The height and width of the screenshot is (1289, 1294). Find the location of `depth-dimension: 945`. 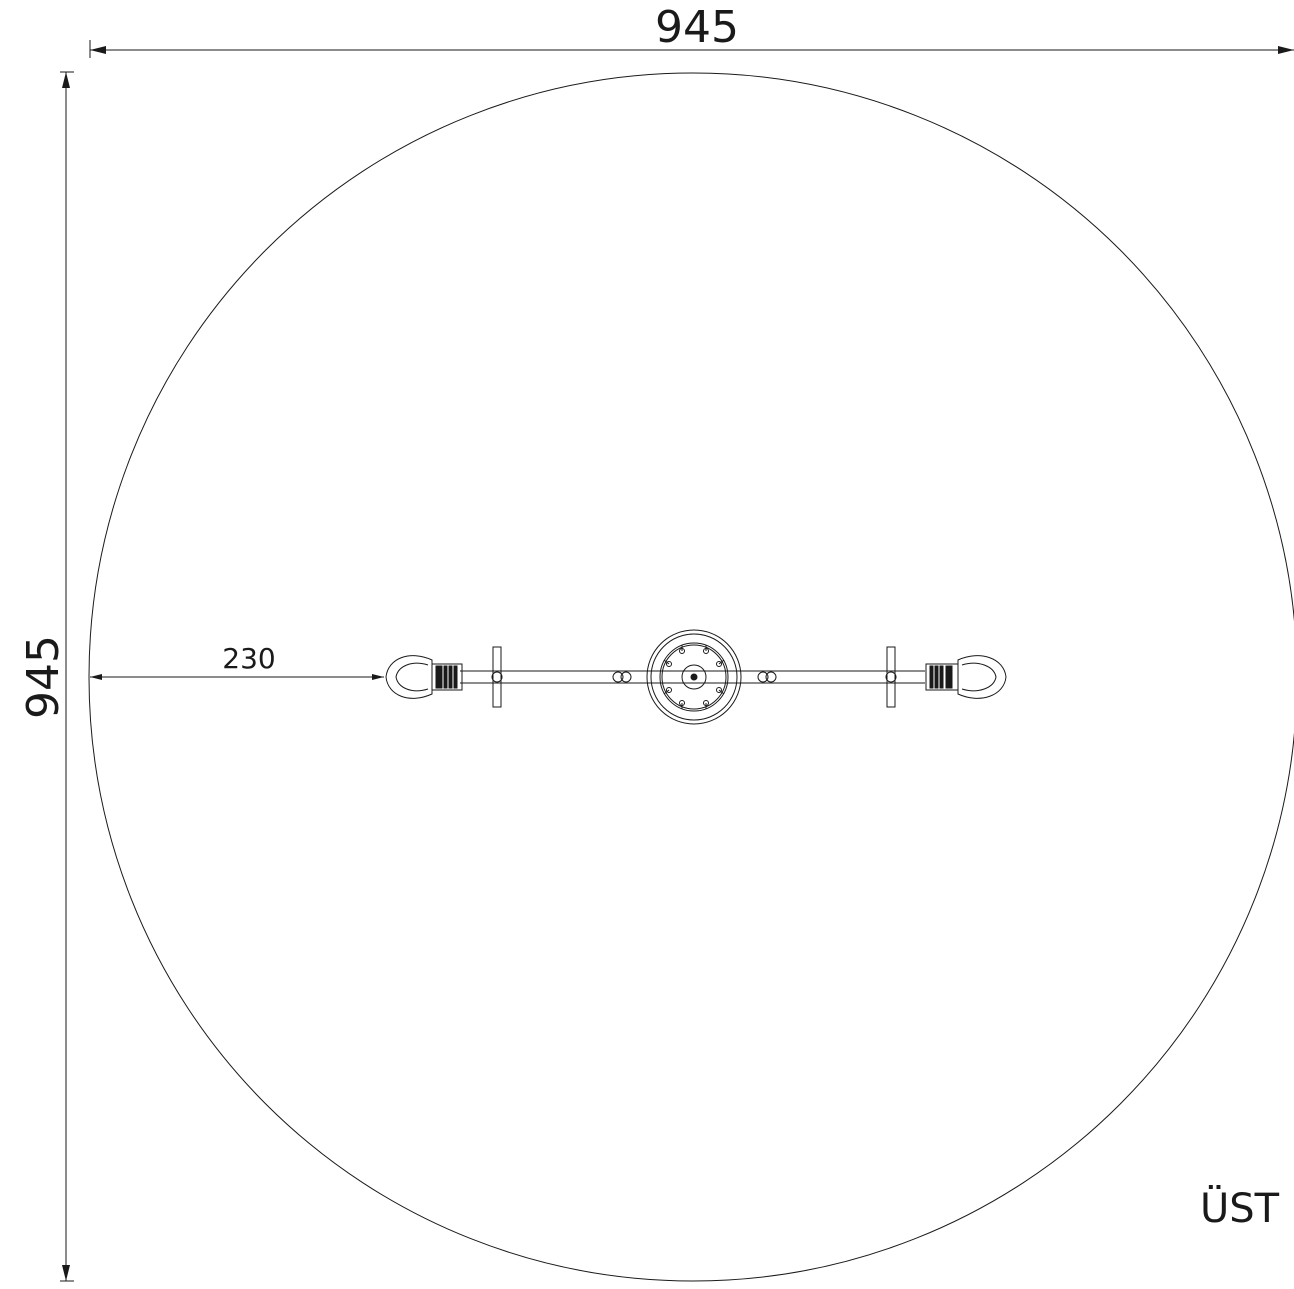

depth-dimension: 945 is located at coordinates (46, 676).